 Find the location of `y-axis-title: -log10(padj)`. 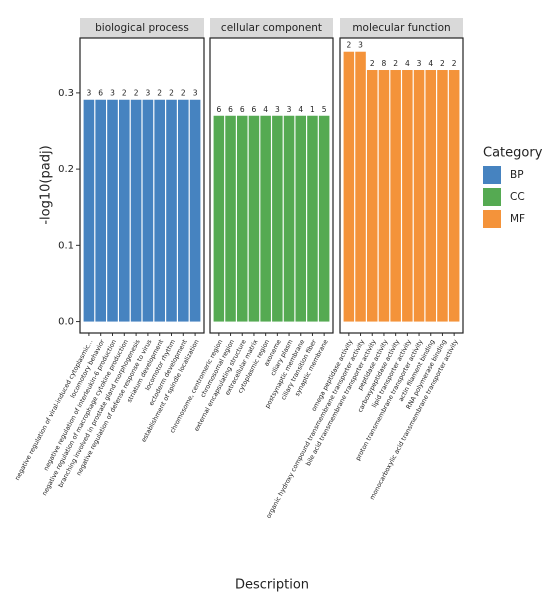

y-axis-title: -log10(padj) is located at coordinates (46, 184).